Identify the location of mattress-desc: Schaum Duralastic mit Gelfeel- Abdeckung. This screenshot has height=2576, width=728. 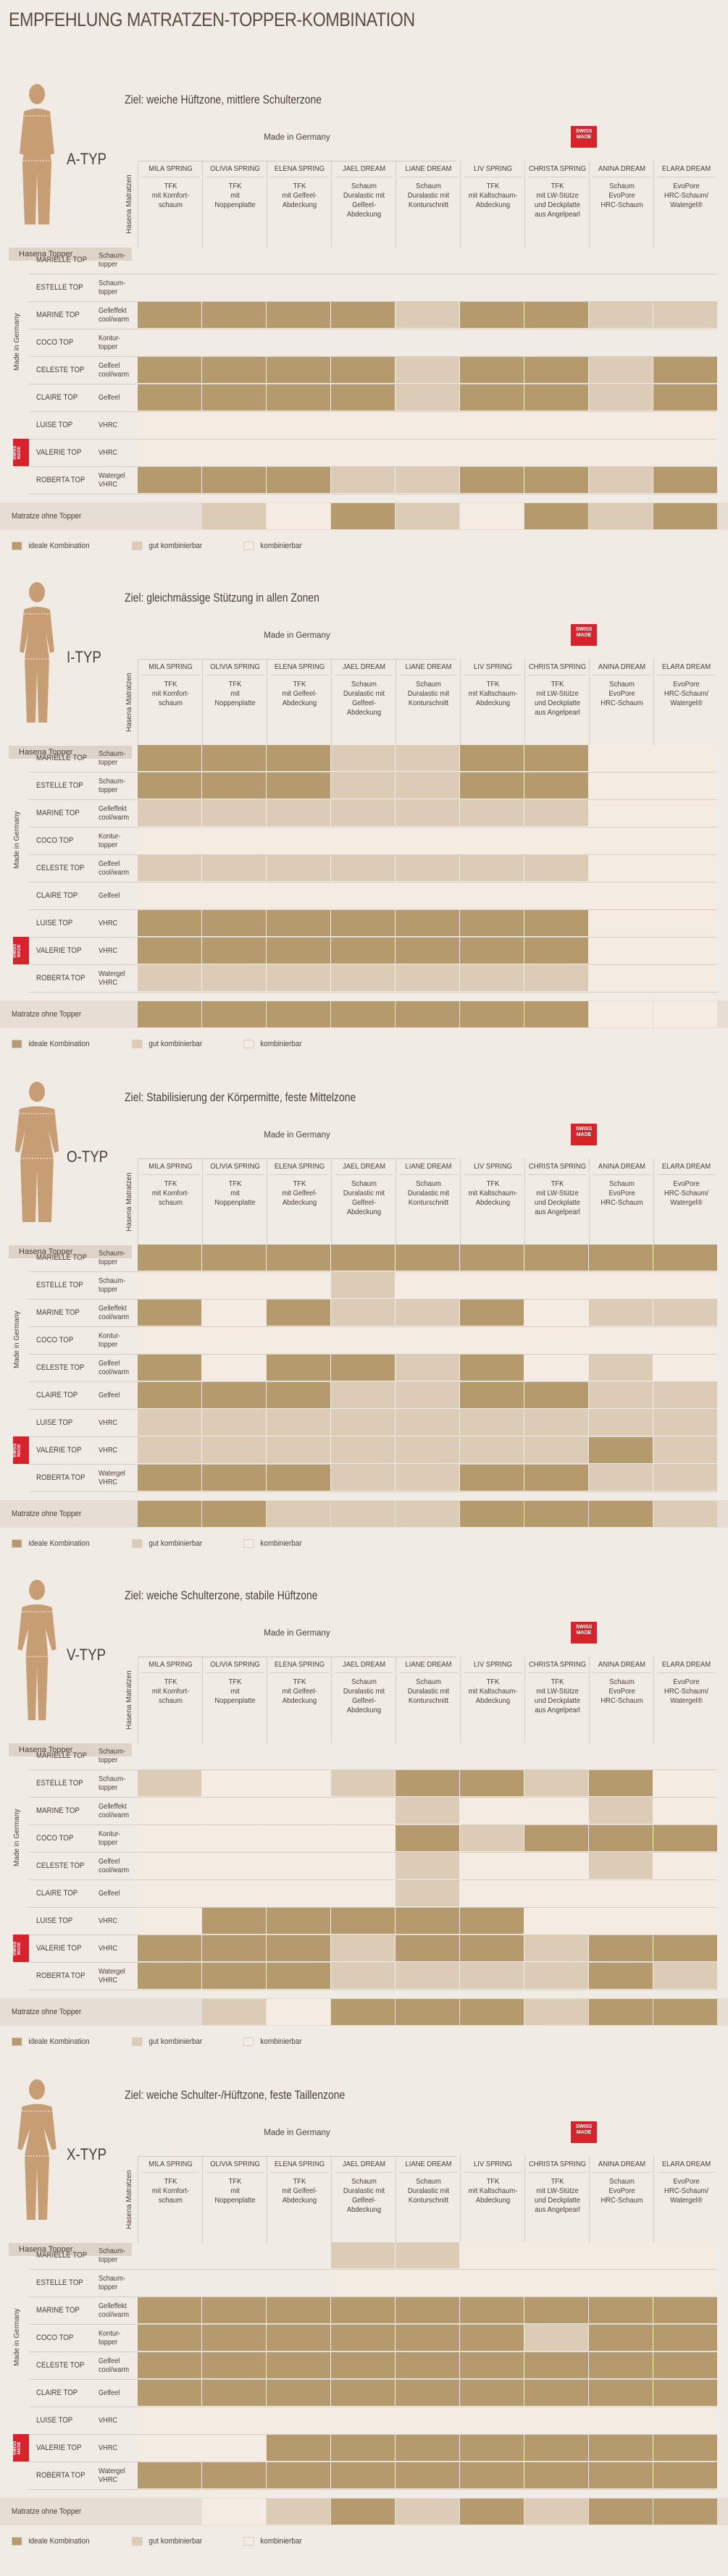
(364, 698).